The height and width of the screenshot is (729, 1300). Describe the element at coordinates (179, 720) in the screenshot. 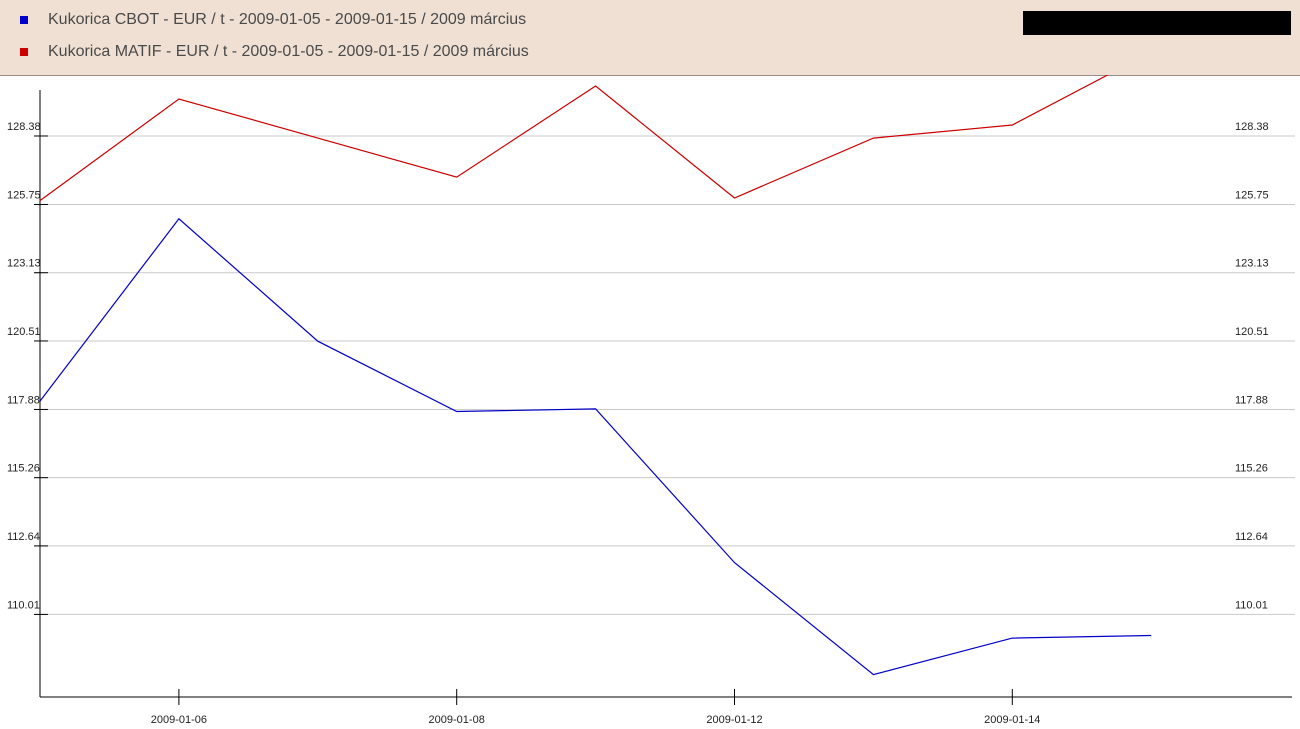

I see `x-tick-label: 2009-01-06` at that location.